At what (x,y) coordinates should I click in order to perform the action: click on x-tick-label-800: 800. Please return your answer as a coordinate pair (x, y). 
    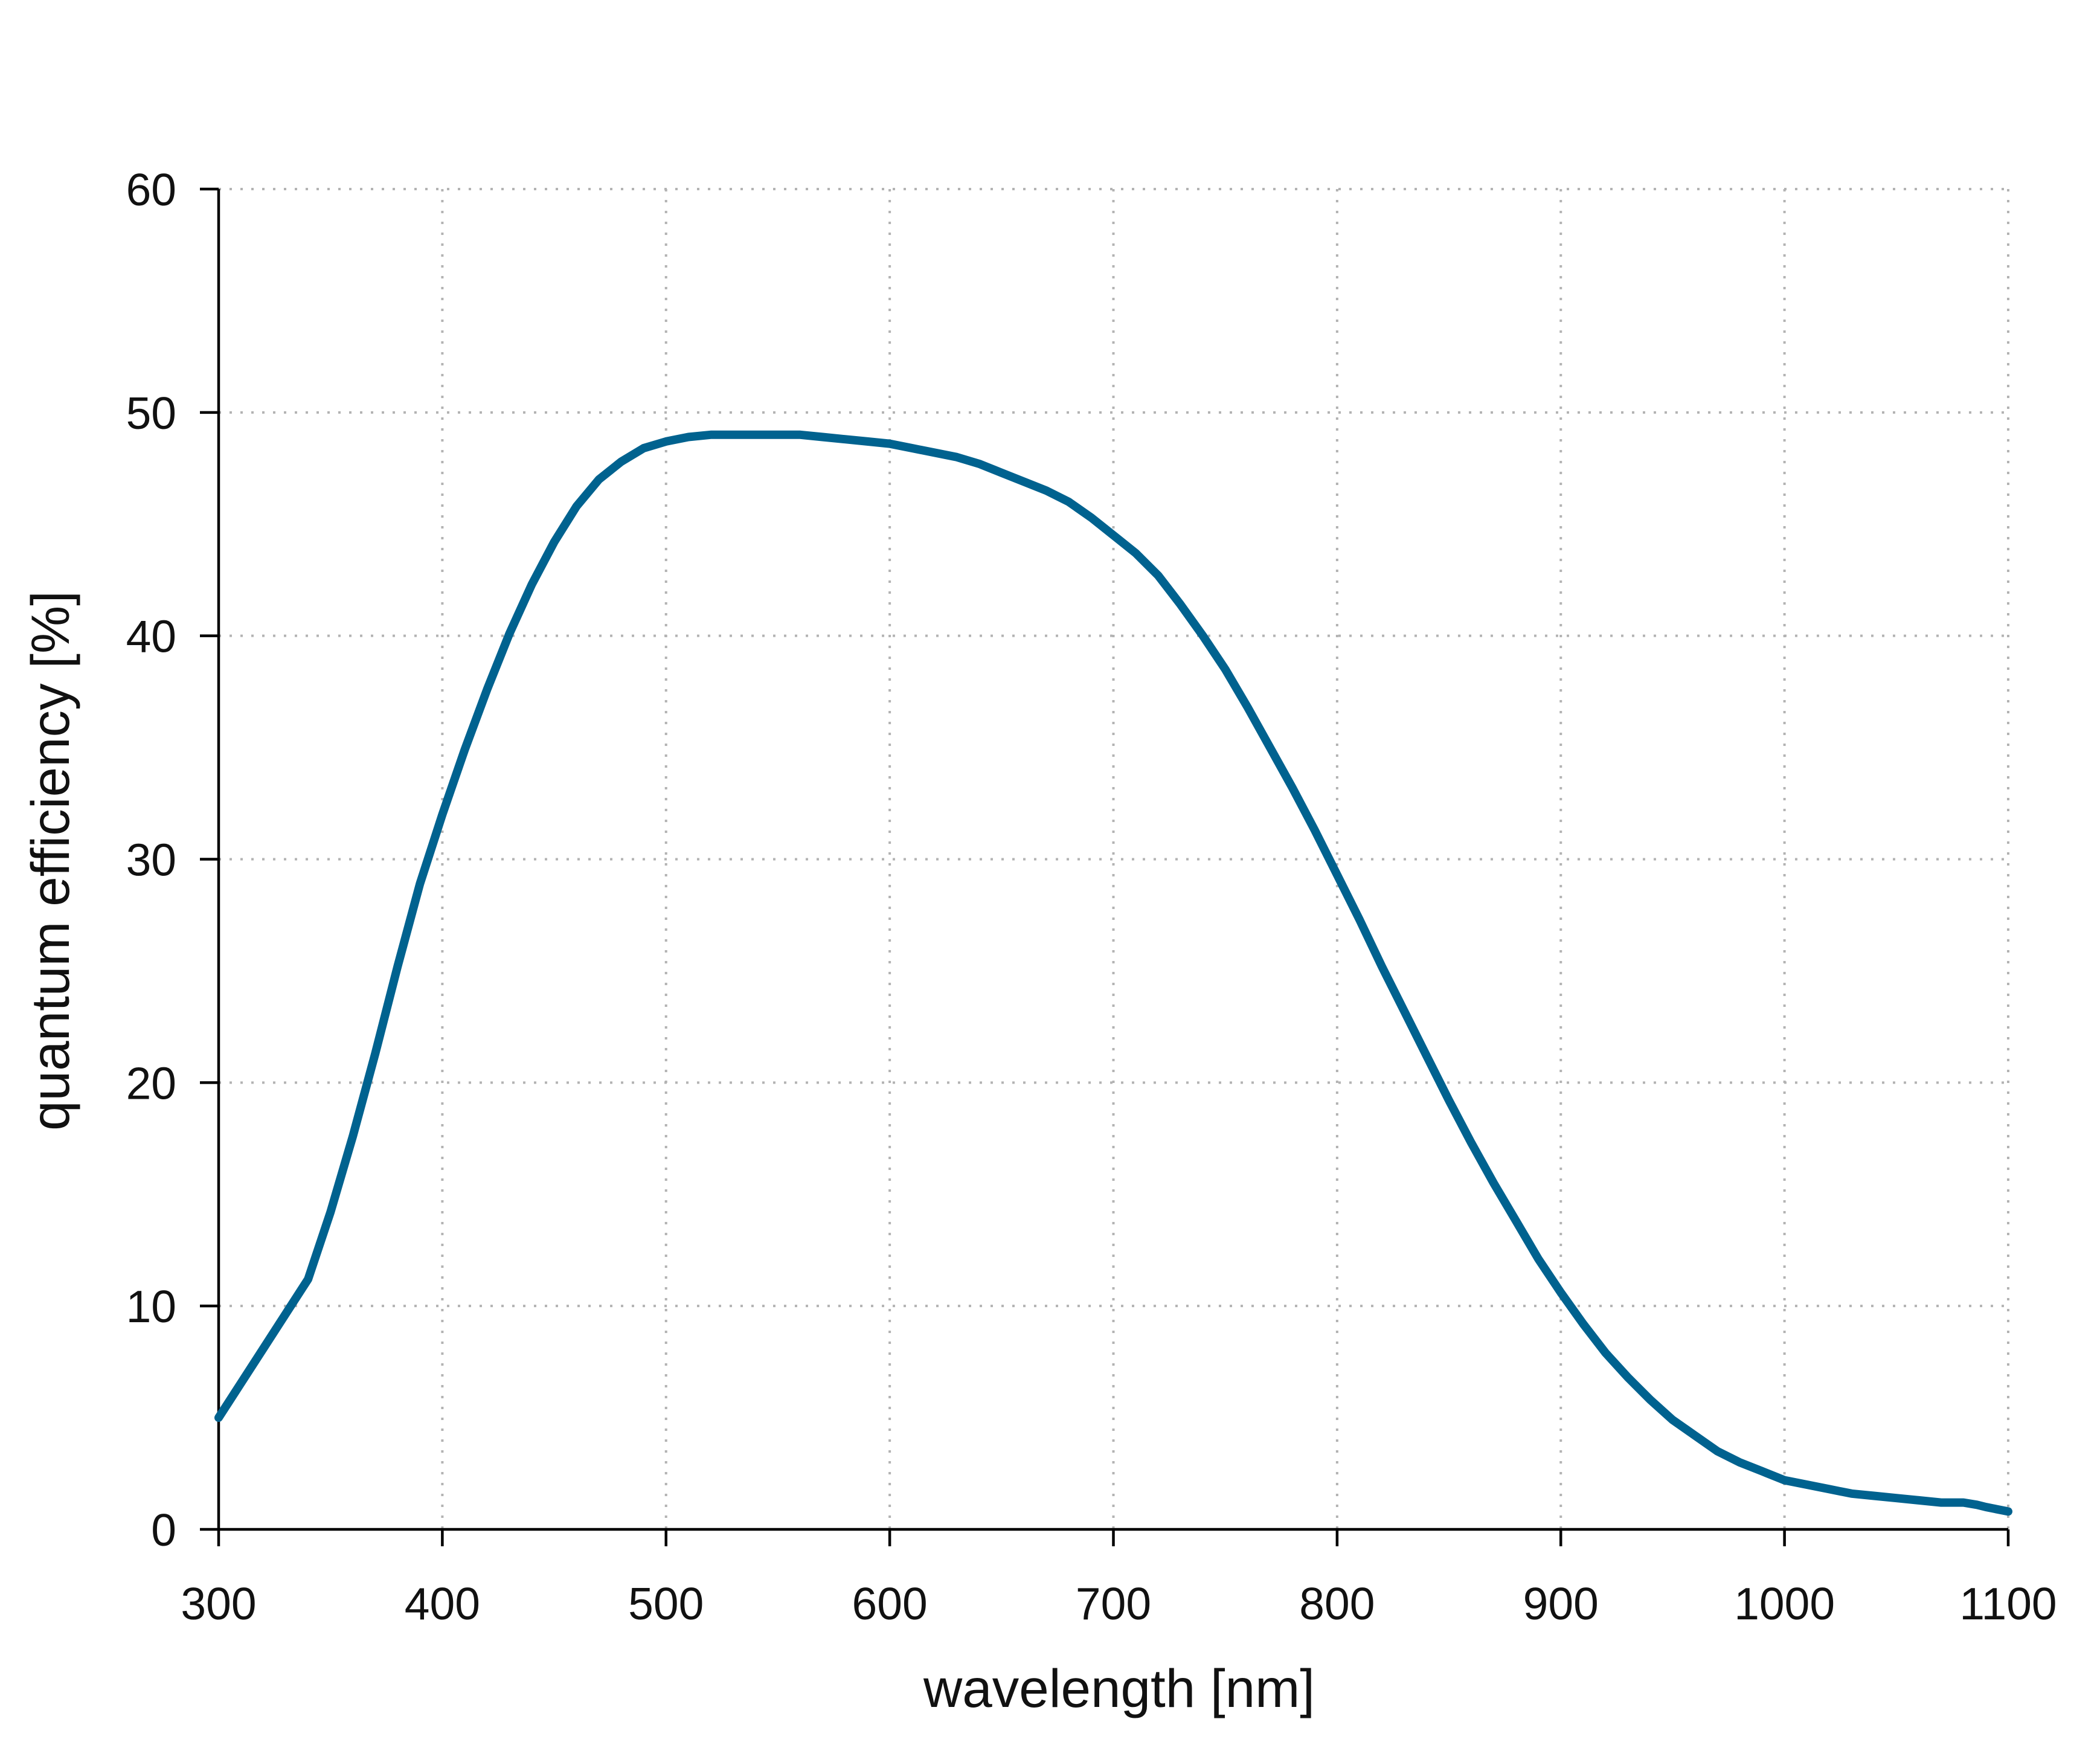
    Looking at the image, I should click on (1337, 1603).